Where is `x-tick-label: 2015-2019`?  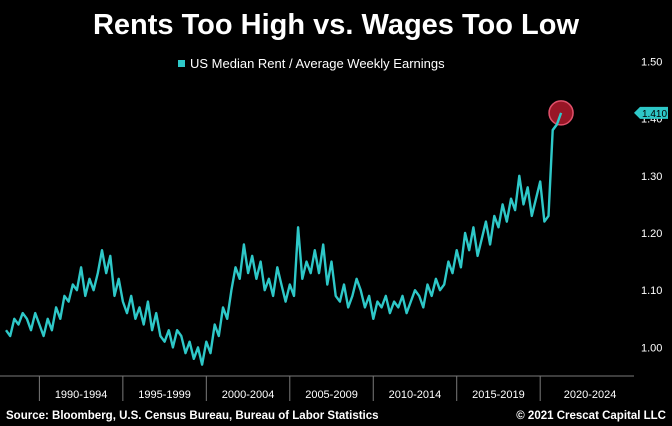 x-tick-label: 2015-2019 is located at coordinates (498, 395).